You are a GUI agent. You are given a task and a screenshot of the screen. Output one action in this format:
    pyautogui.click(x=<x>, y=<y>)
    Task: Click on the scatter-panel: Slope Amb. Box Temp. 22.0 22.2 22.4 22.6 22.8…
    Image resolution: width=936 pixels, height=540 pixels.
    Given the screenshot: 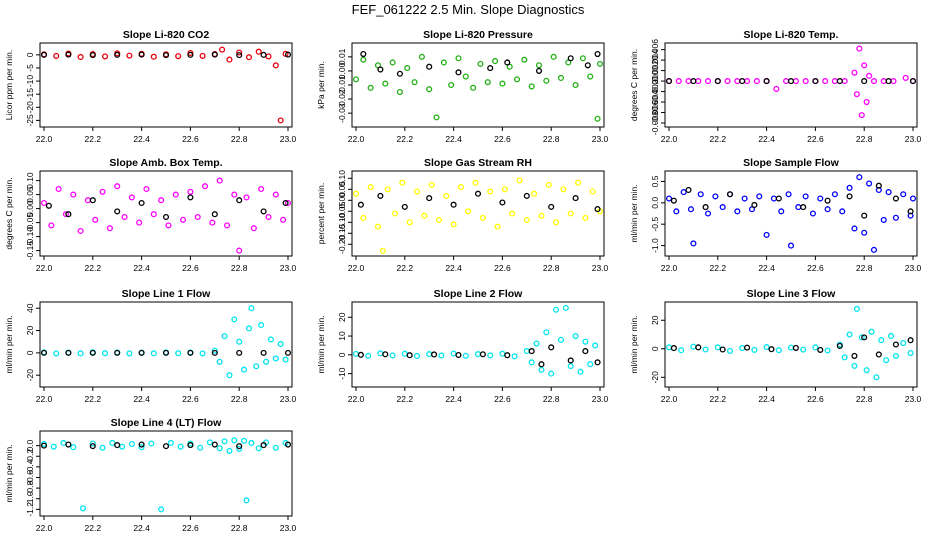 What is the action you would take?
    pyautogui.click(x=150, y=215)
    